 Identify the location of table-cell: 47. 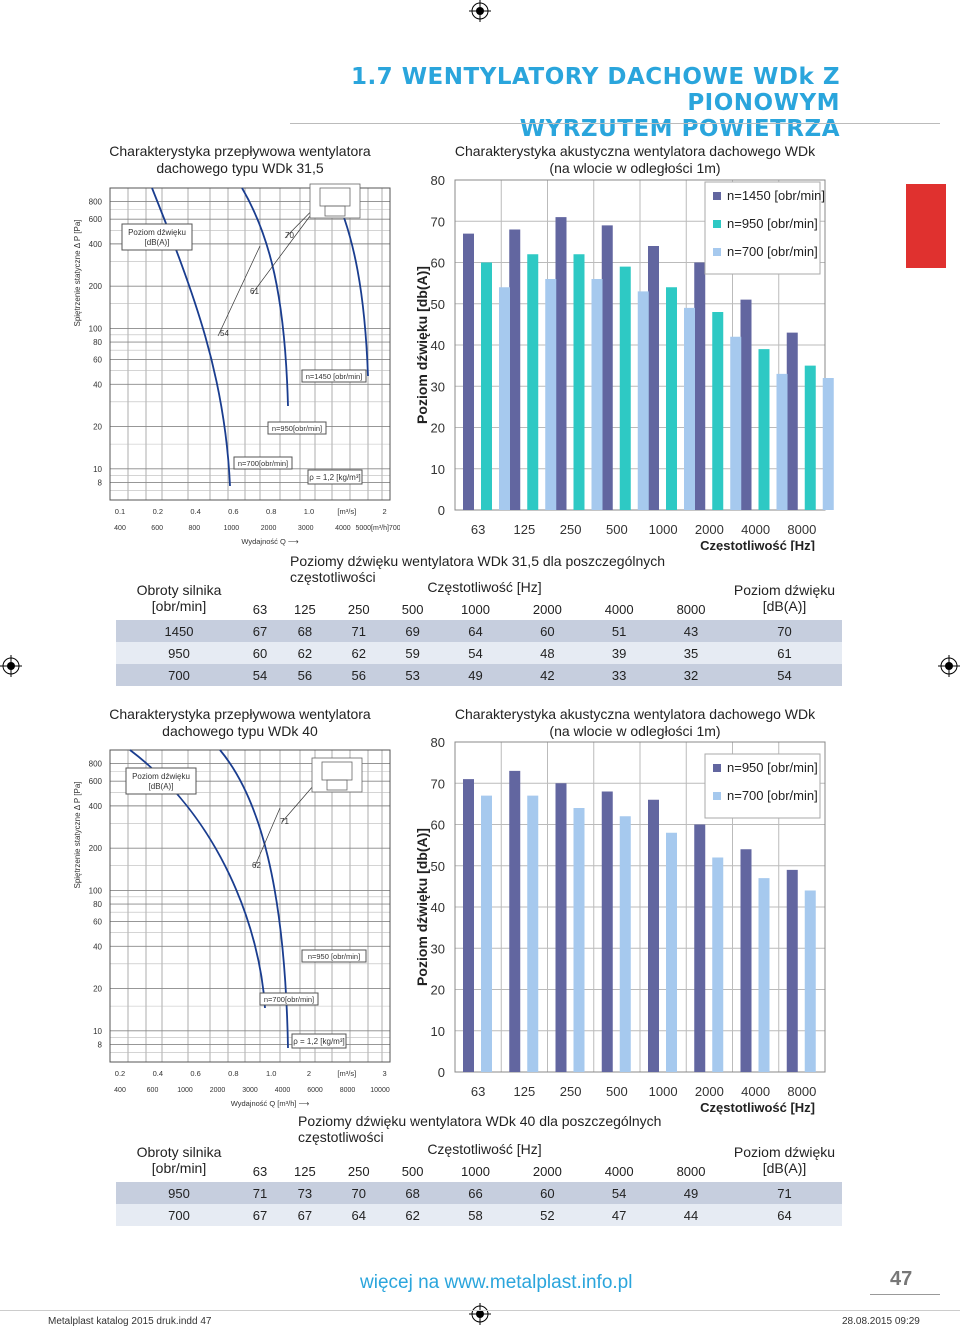
(619, 1215).